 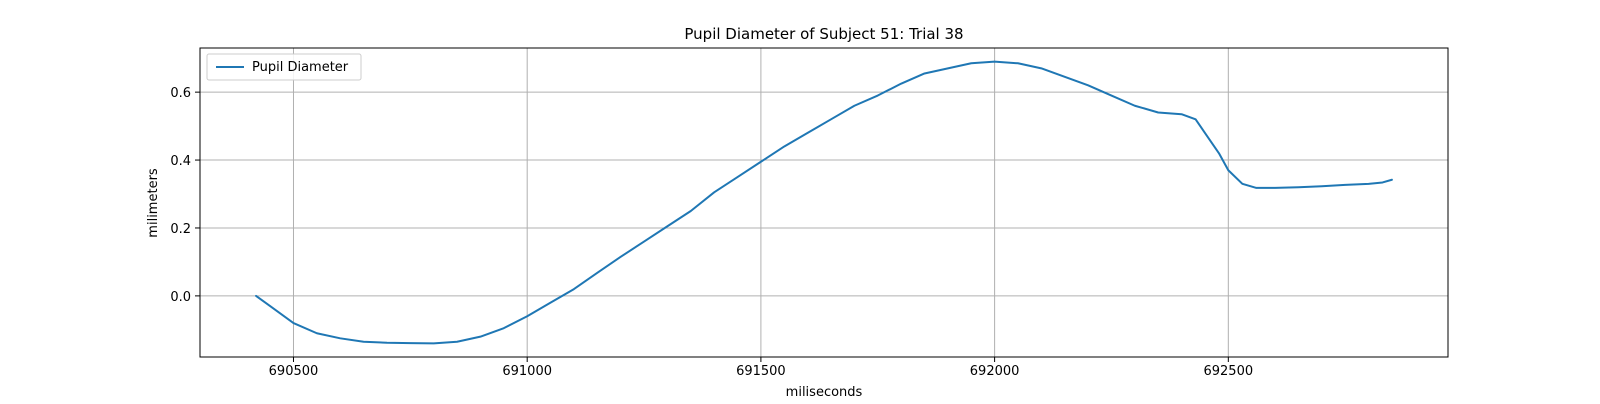 What do you see at coordinates (153, 203) in the screenshot?
I see `y-axis-label: milimeters` at bounding box center [153, 203].